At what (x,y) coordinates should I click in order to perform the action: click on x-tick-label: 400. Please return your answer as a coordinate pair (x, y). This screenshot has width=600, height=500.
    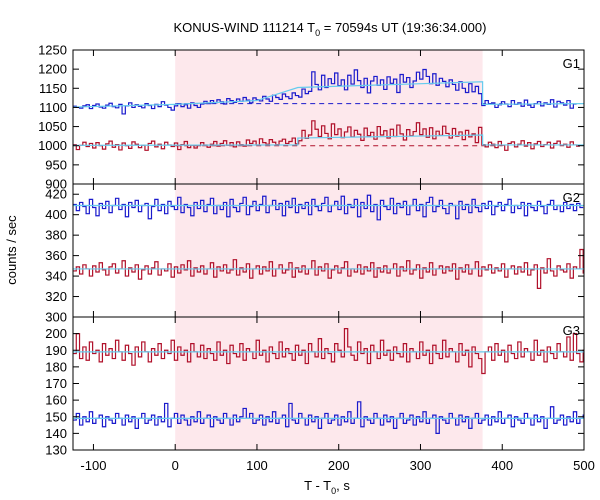
    Looking at the image, I should click on (502, 465).